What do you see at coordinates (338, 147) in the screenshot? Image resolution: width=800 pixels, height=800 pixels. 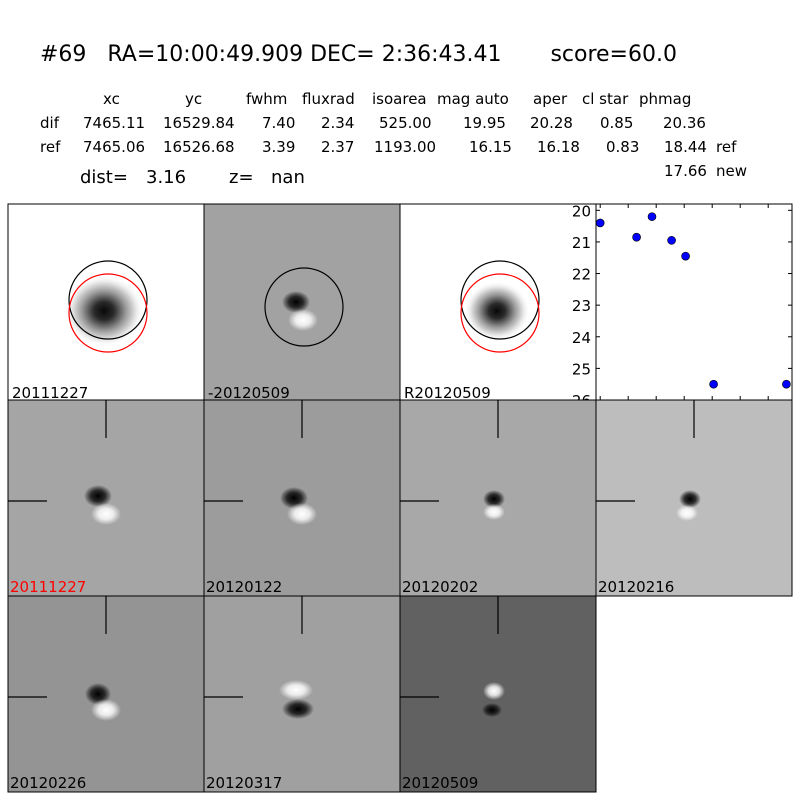 I see `cell: 2.37` at bounding box center [338, 147].